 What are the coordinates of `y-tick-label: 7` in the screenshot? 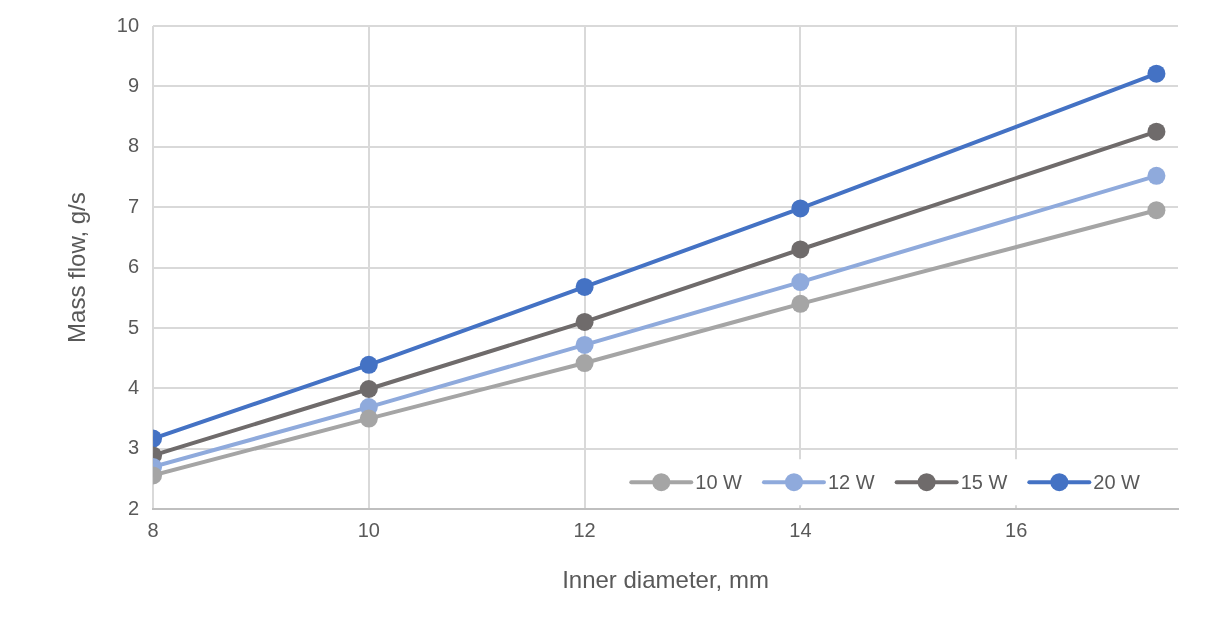 It's located at (133, 205).